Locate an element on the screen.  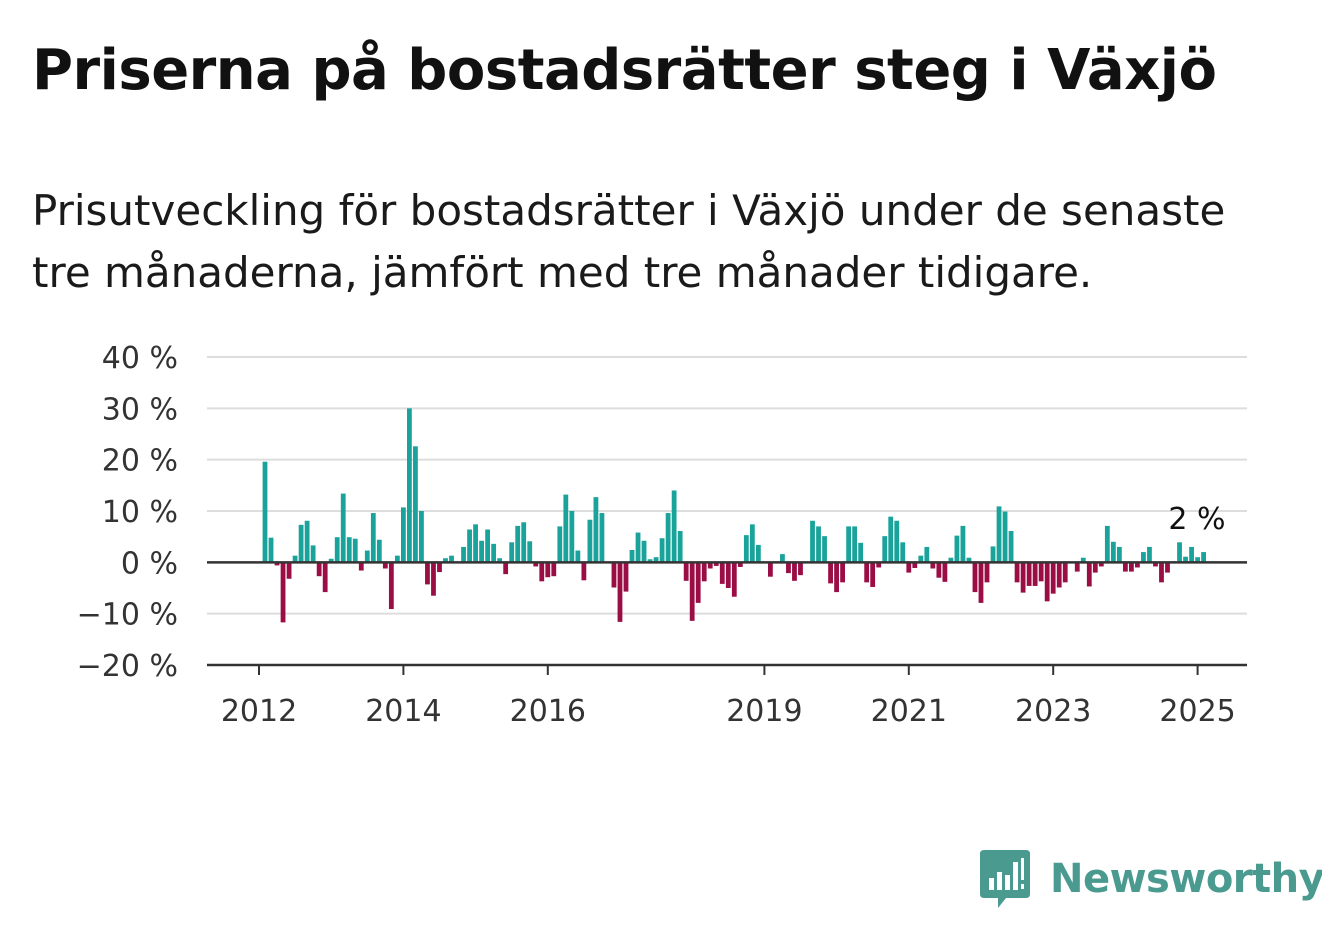
x-tick-label: 2025 is located at coordinates (1197, 711).